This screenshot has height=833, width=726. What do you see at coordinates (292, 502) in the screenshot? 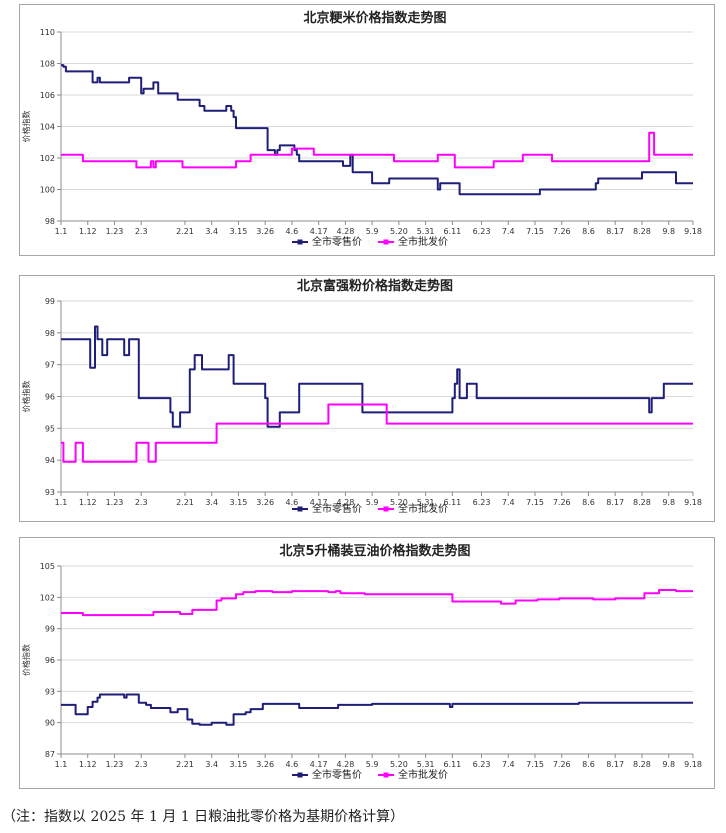
I see `x-tick-label: 4.6` at bounding box center [292, 502].